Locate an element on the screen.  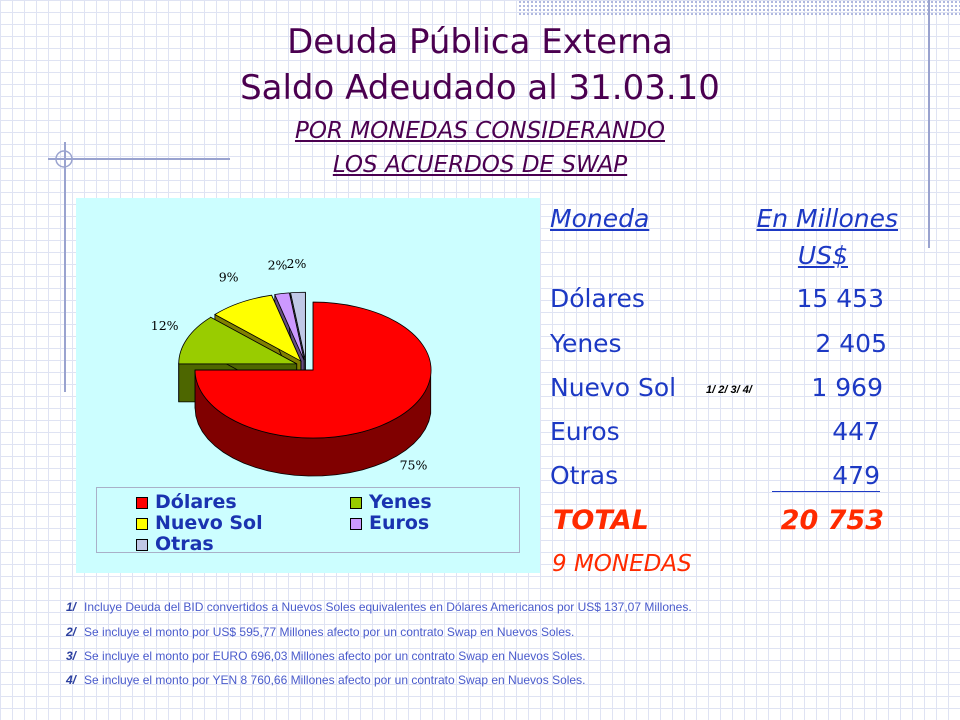
pie-chart: 75% 12% 9% 2% 2% is located at coordinates (291, 366).